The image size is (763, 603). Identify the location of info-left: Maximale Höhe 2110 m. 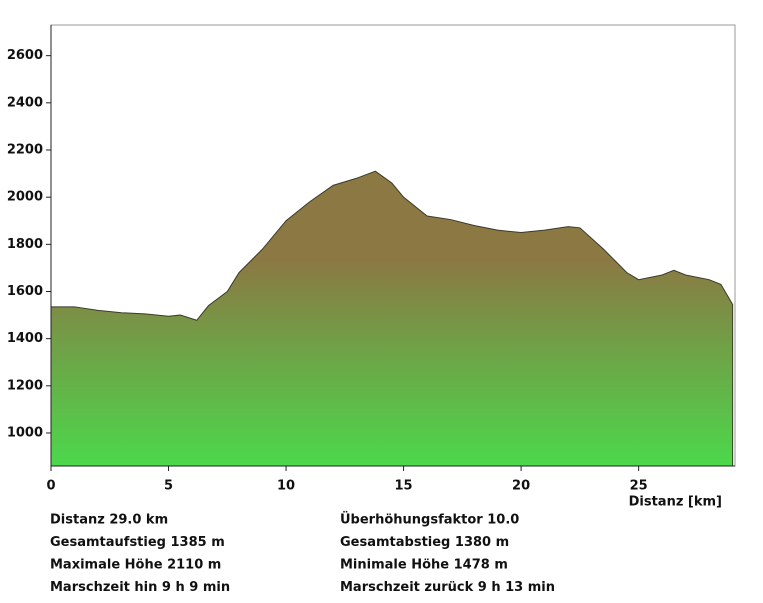
(135, 565).